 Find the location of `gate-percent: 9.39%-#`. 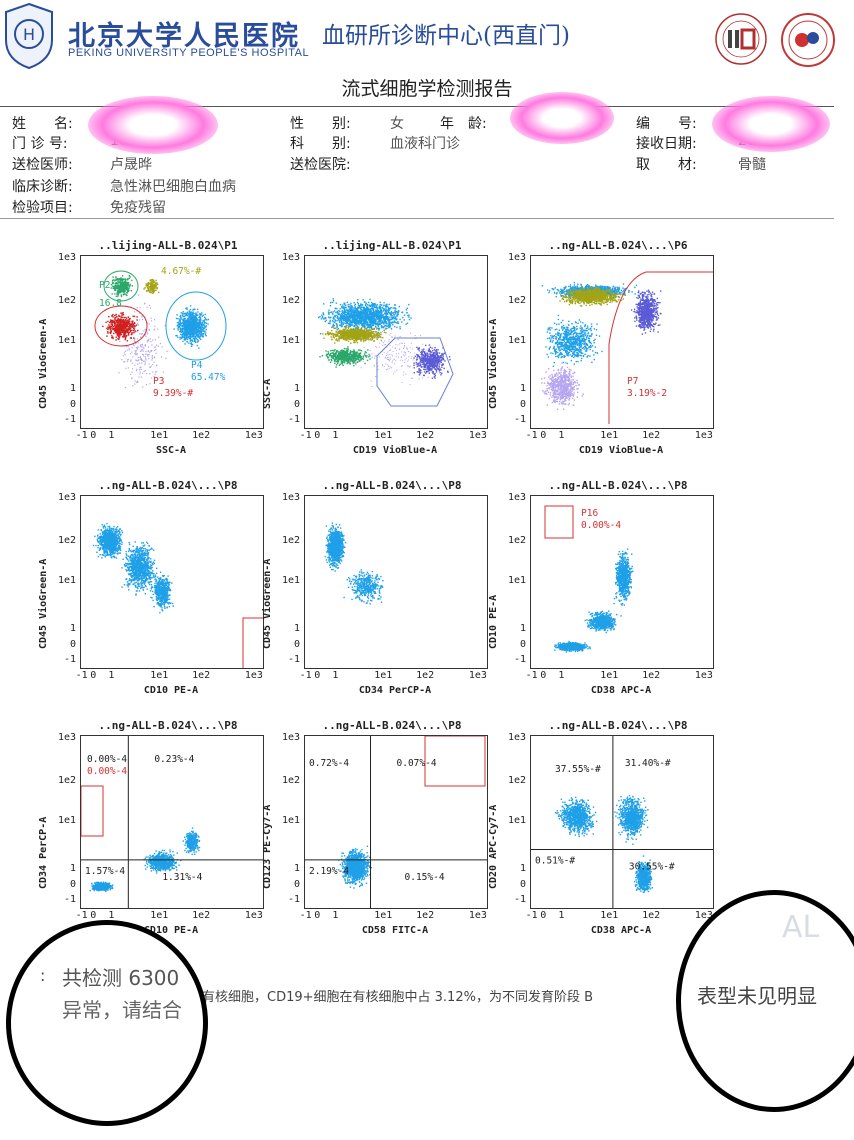

gate-percent: 9.39%-# is located at coordinates (173, 393).